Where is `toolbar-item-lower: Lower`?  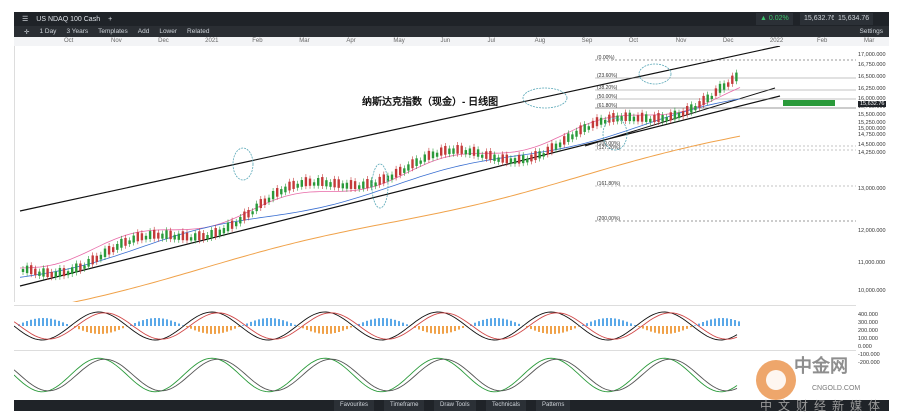 toolbar-item-lower: Lower is located at coordinates (168, 31).